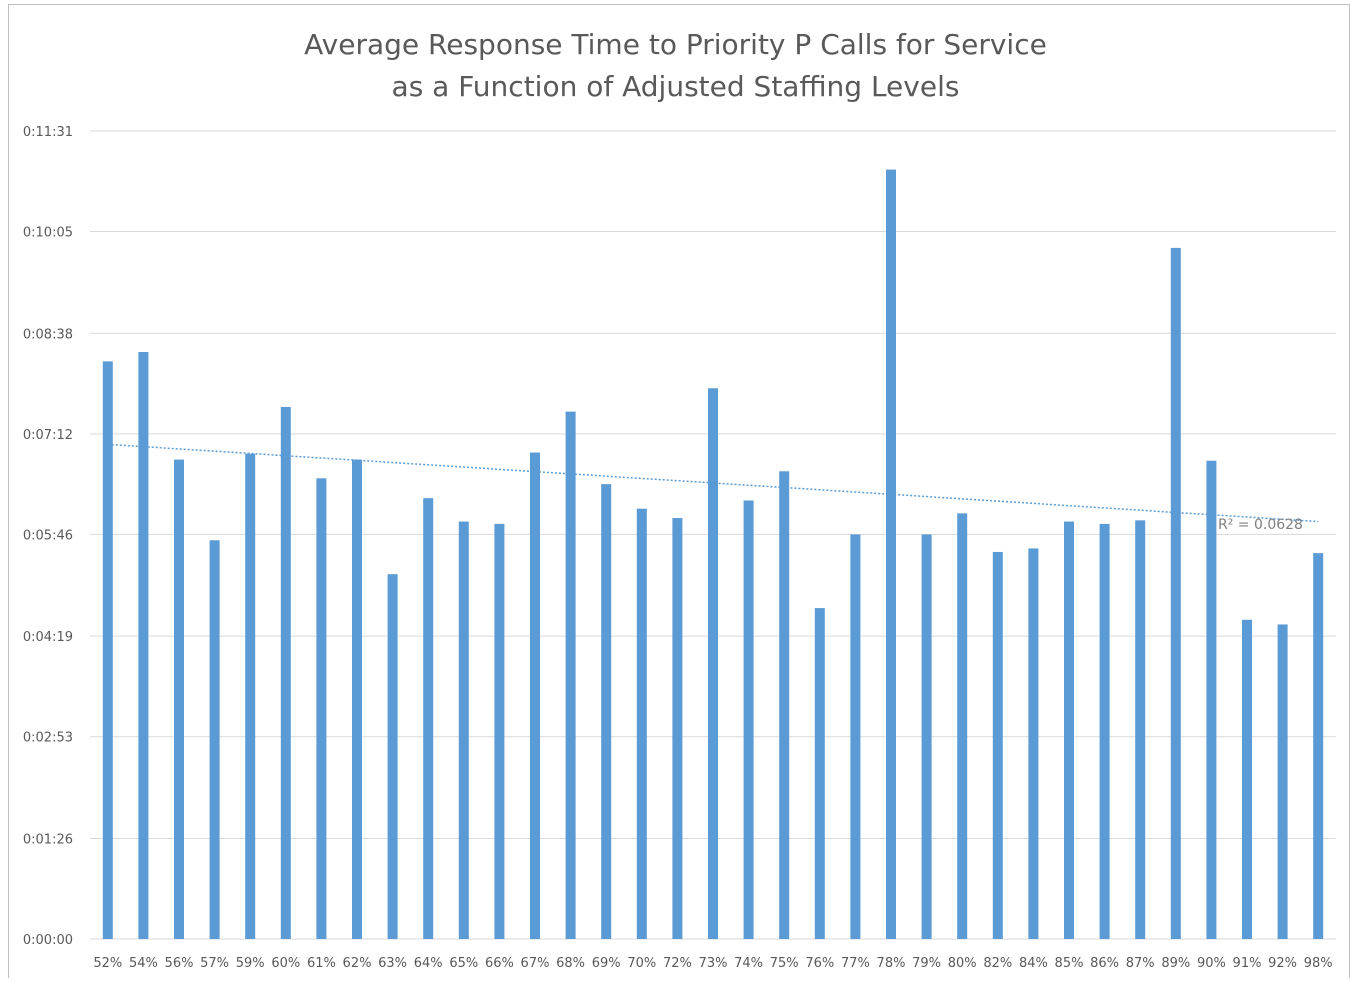 This screenshot has height=982, width=1351. I want to click on x-tick-label: 59%, so click(250, 963).